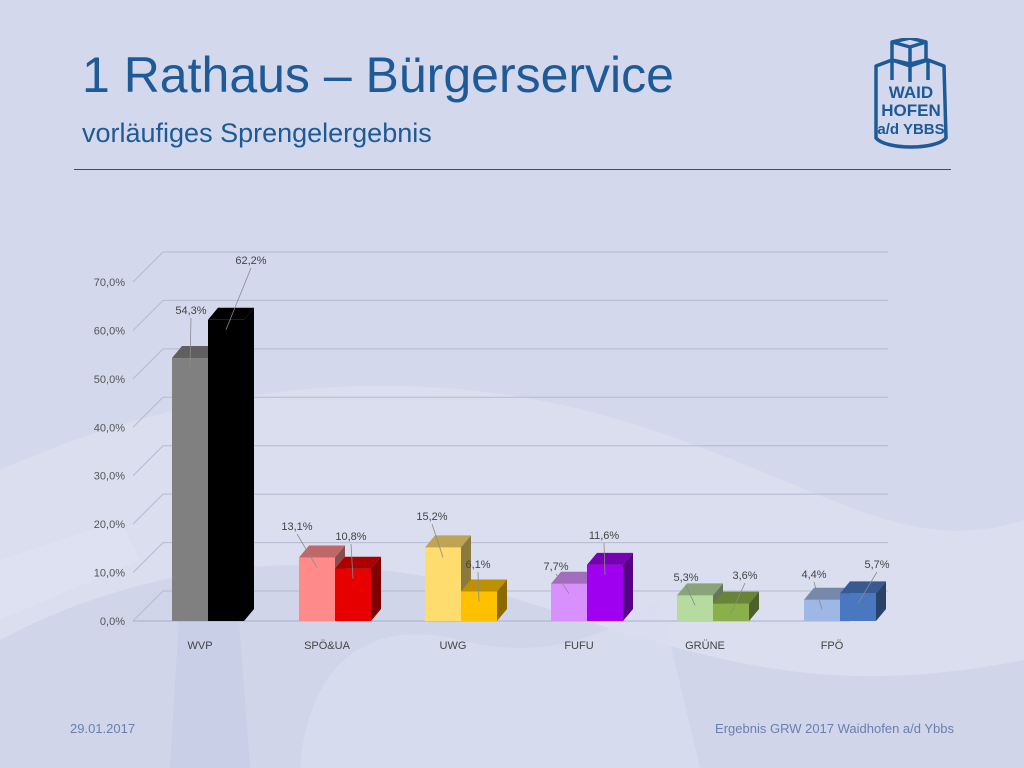 This screenshot has width=1024, height=768. I want to click on logo-line3: a/d YBBS, so click(910, 129).